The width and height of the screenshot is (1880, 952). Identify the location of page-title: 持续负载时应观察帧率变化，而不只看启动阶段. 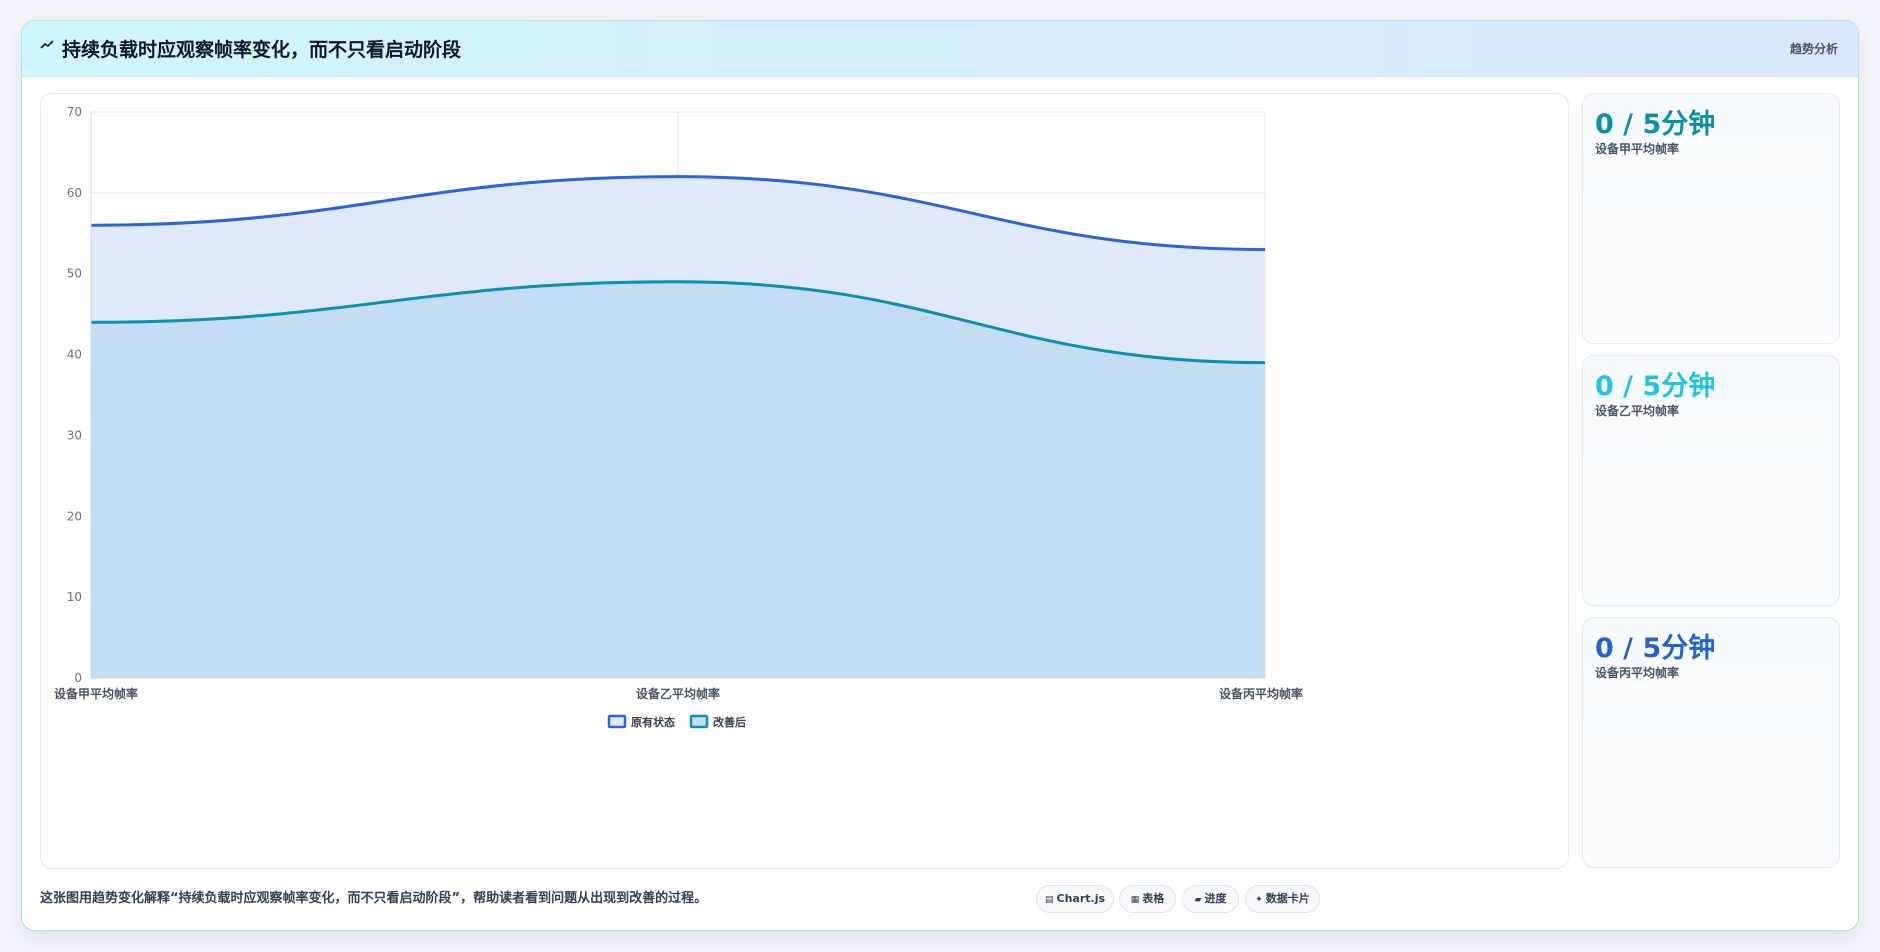
(262, 50).